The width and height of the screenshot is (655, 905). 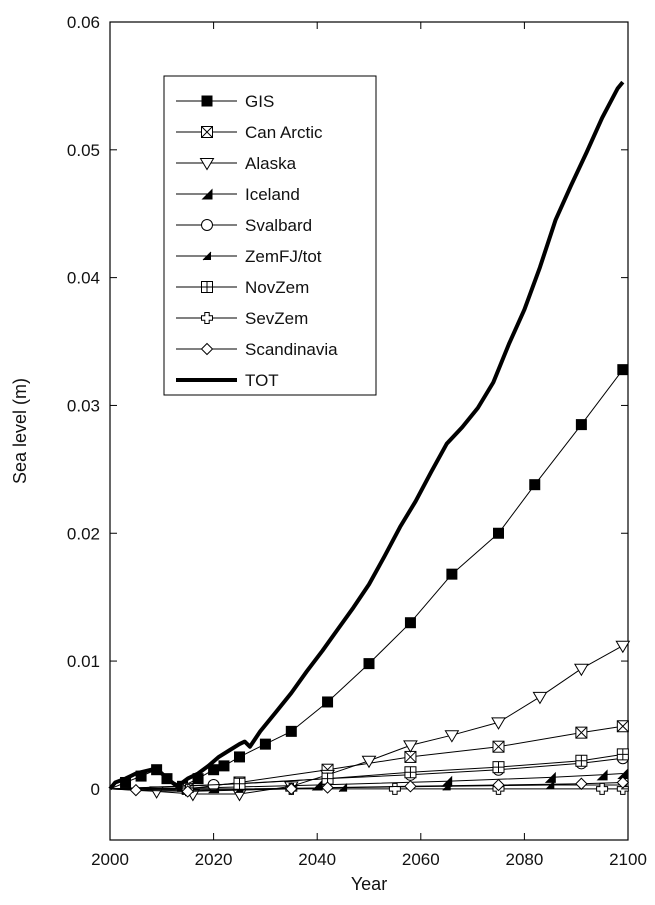 What do you see at coordinates (369, 787) in the screenshot?
I see `series-scandinavia` at bounding box center [369, 787].